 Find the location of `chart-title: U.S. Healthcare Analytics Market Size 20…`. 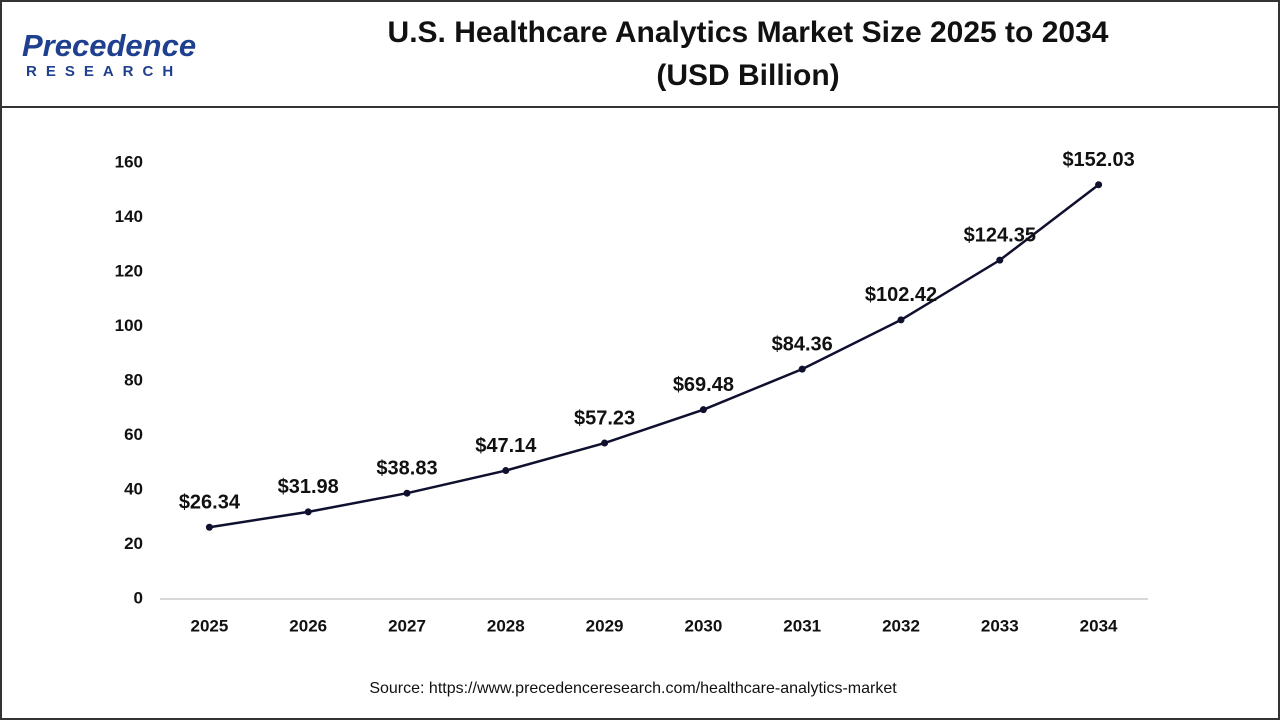

chart-title: U.S. Healthcare Analytics Market Size 20… is located at coordinates (748, 32).